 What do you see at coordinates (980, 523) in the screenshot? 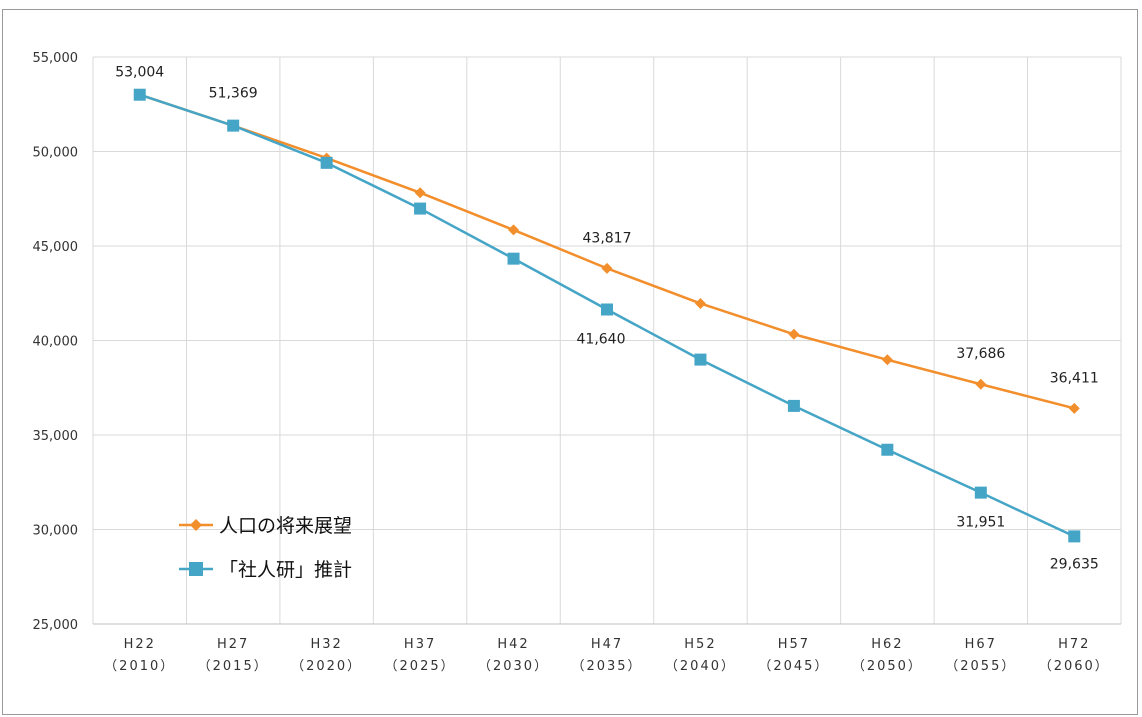
I see `data-label: 31,951` at bounding box center [980, 523].